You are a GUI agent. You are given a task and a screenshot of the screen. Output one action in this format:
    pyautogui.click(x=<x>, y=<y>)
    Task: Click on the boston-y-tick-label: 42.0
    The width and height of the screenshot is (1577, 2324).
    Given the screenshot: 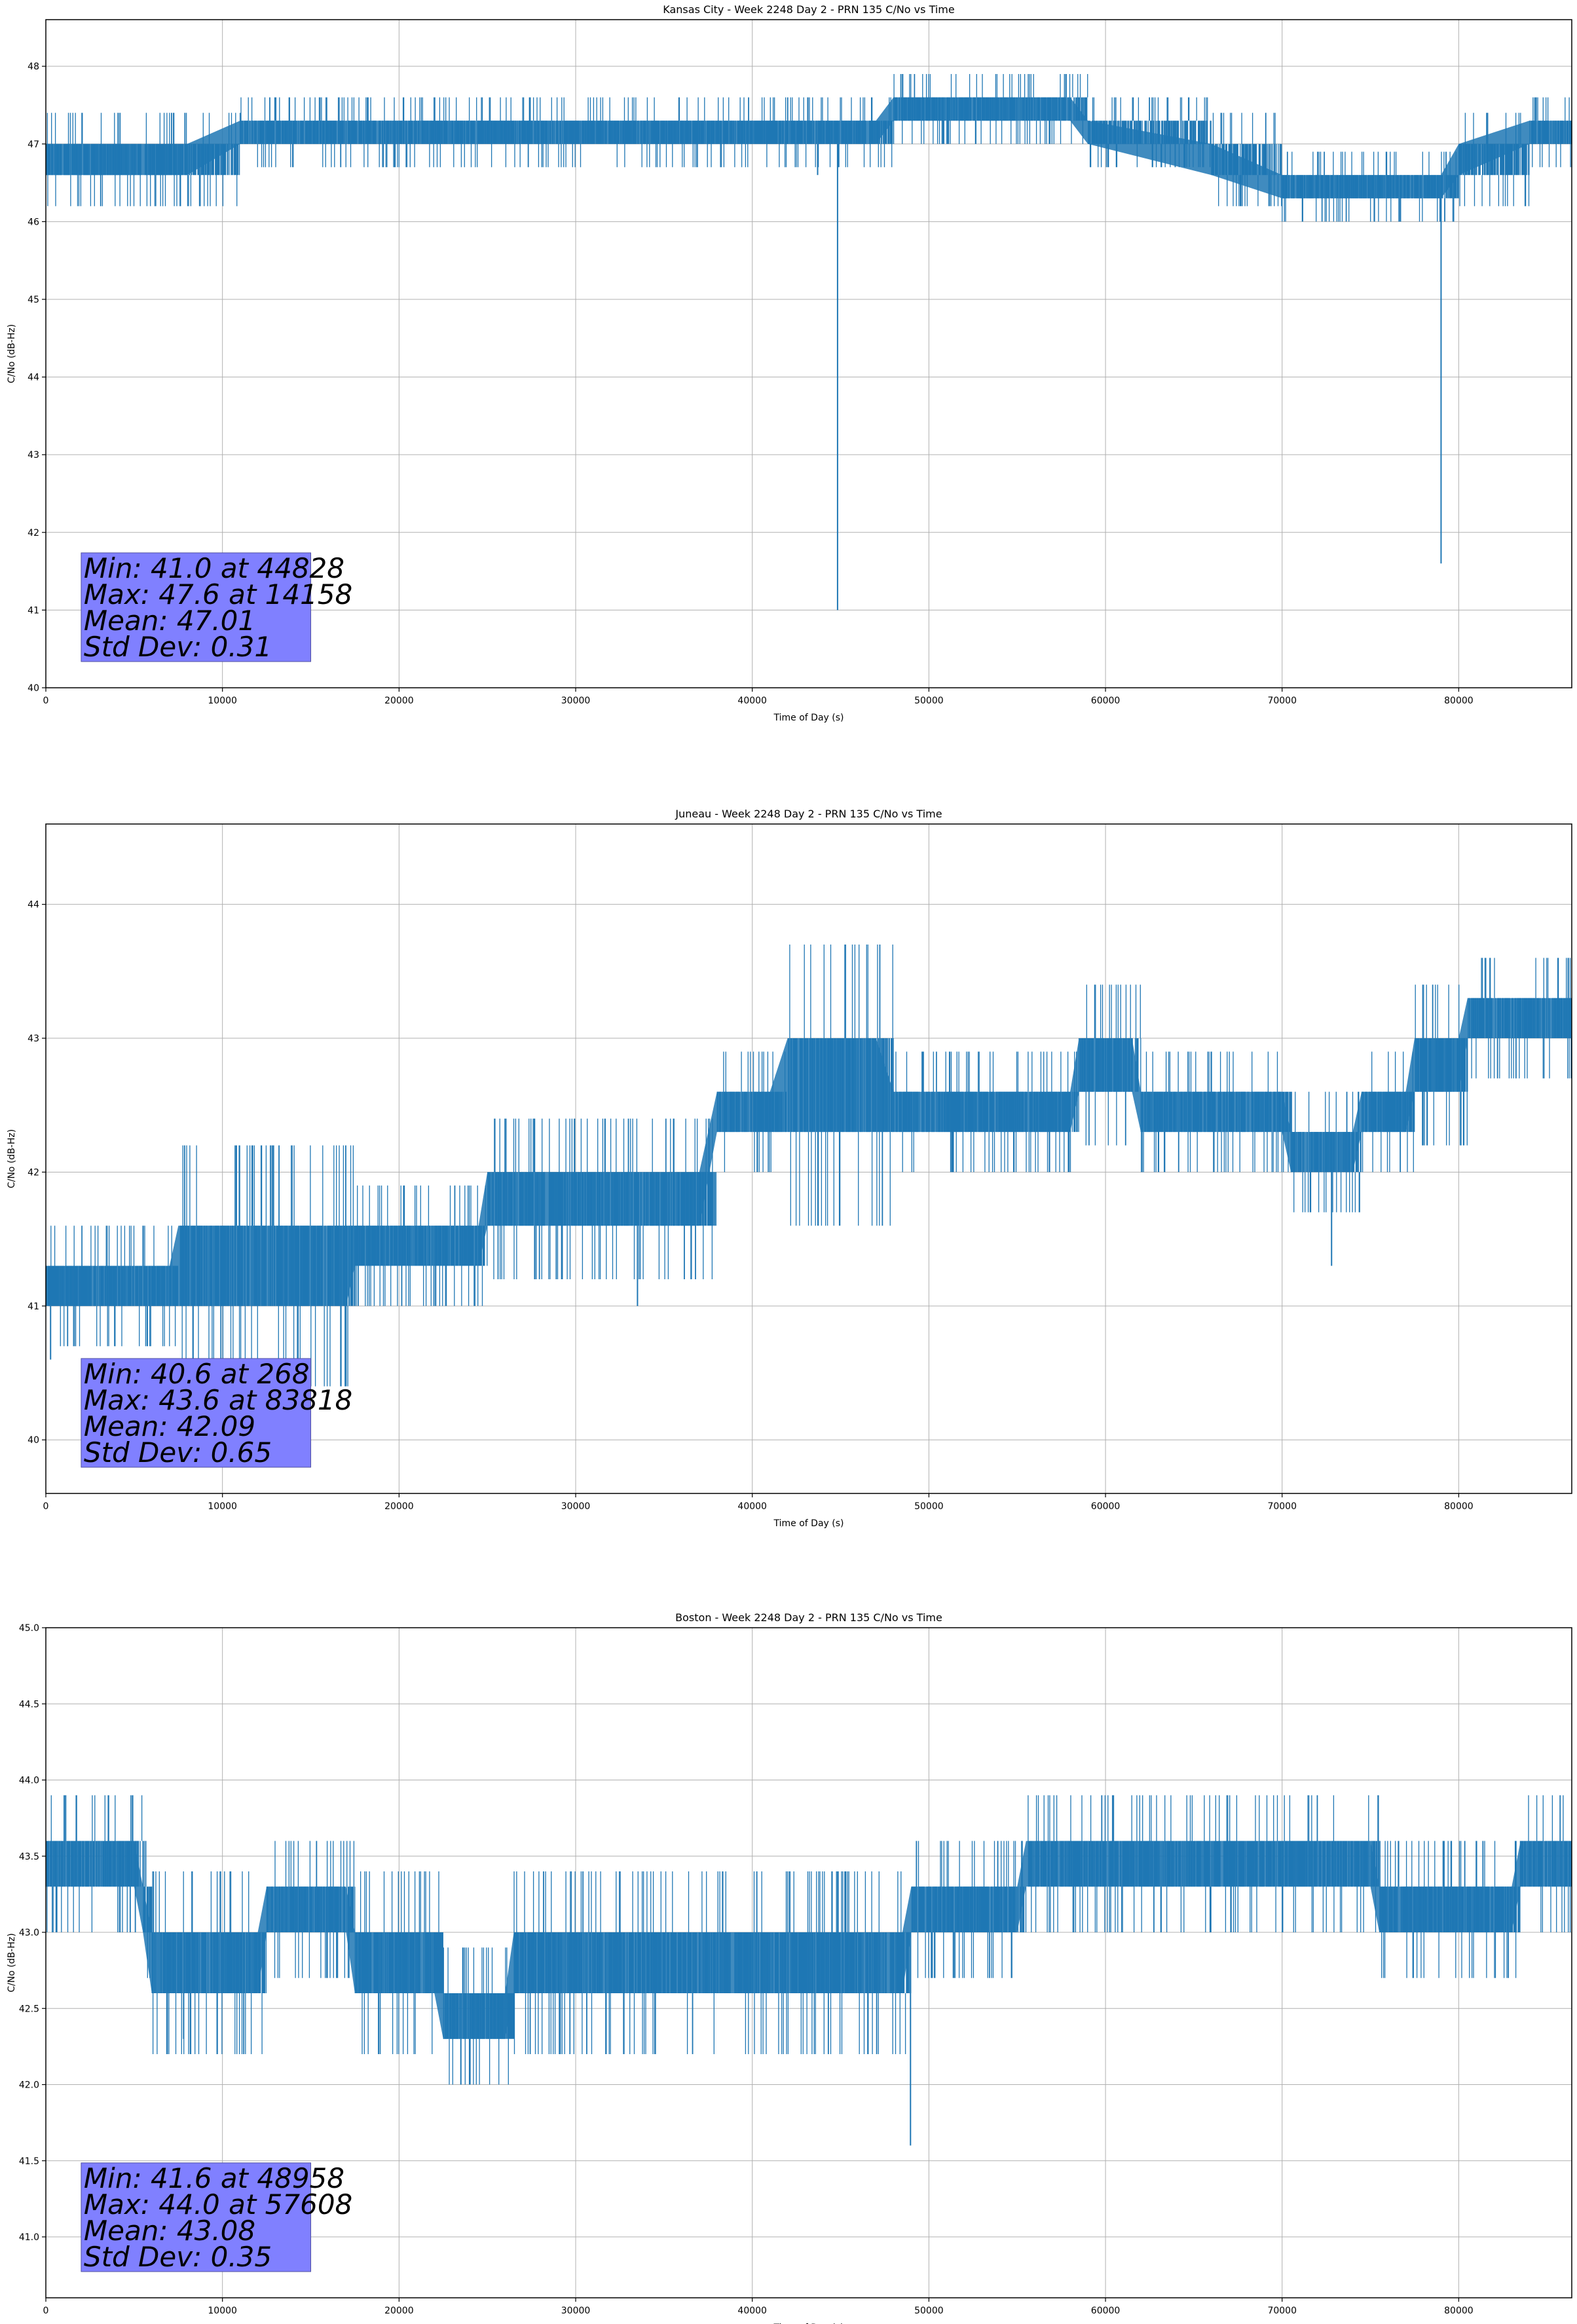 What is the action you would take?
    pyautogui.click(x=29, y=2085)
    